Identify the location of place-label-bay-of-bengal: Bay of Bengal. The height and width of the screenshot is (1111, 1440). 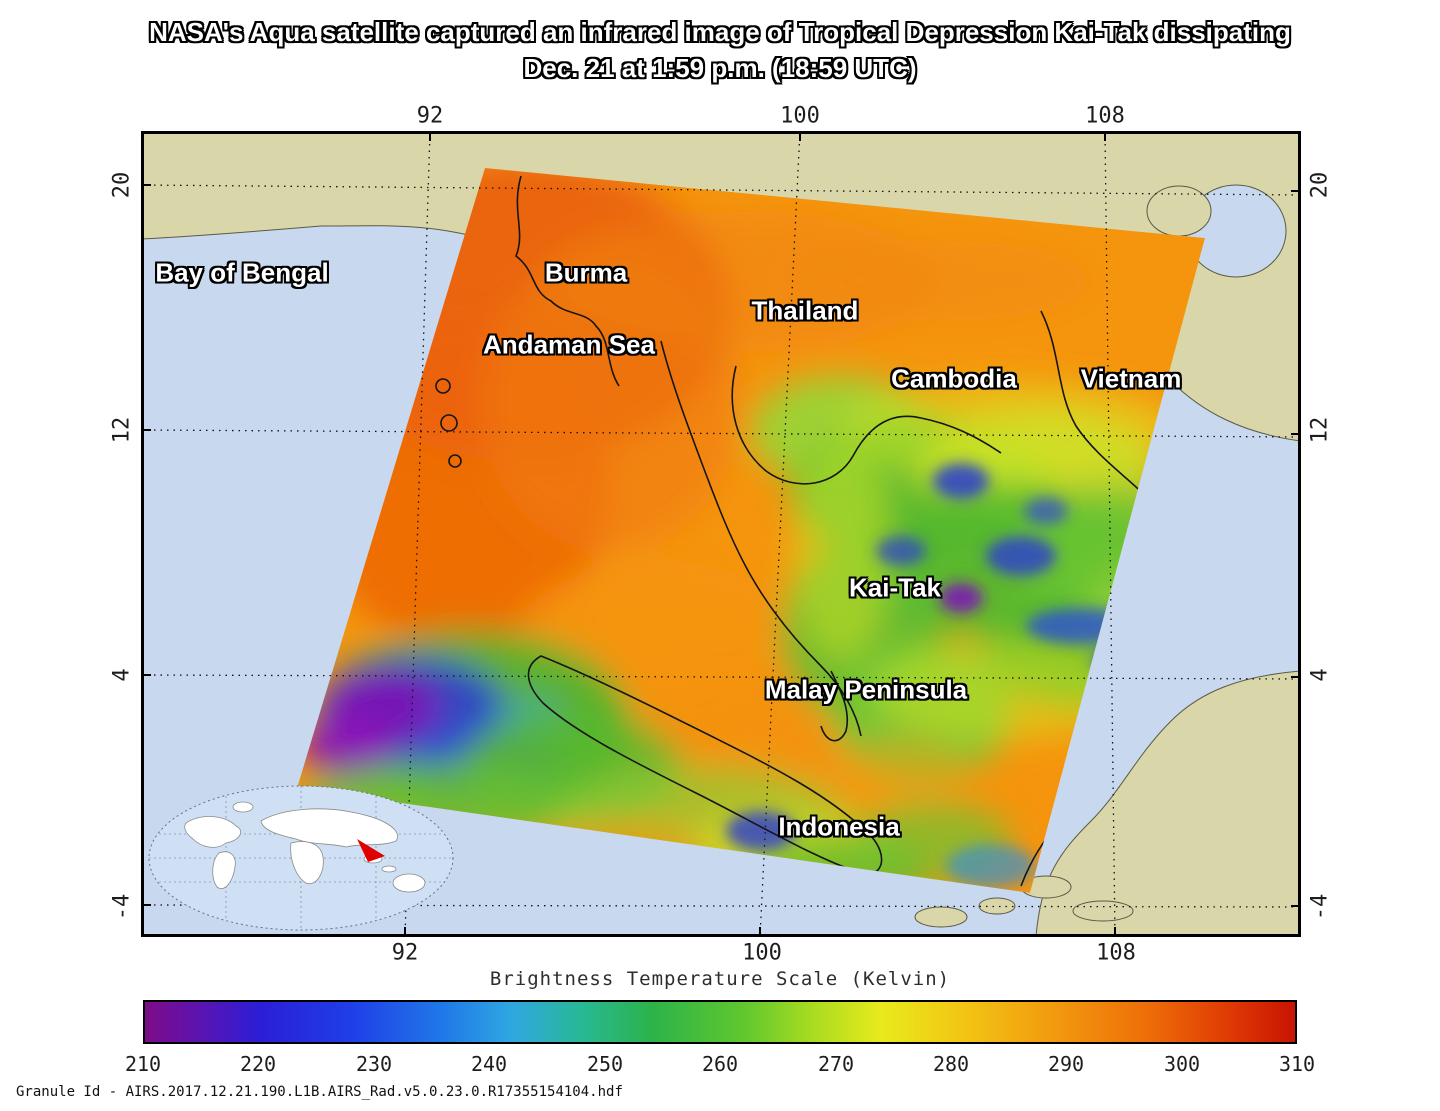
(242, 272).